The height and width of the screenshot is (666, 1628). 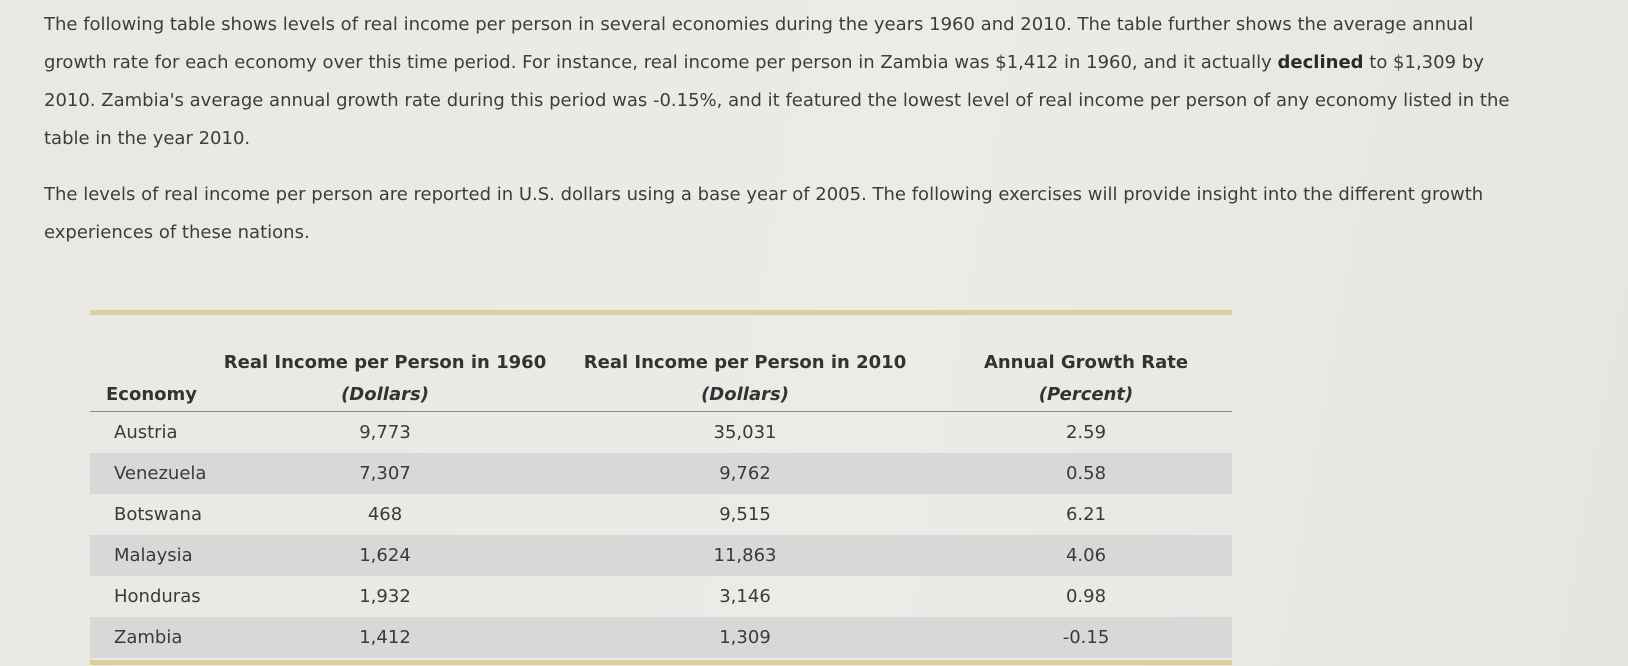 I want to click on cell-economy: Austria, so click(x=146, y=432).